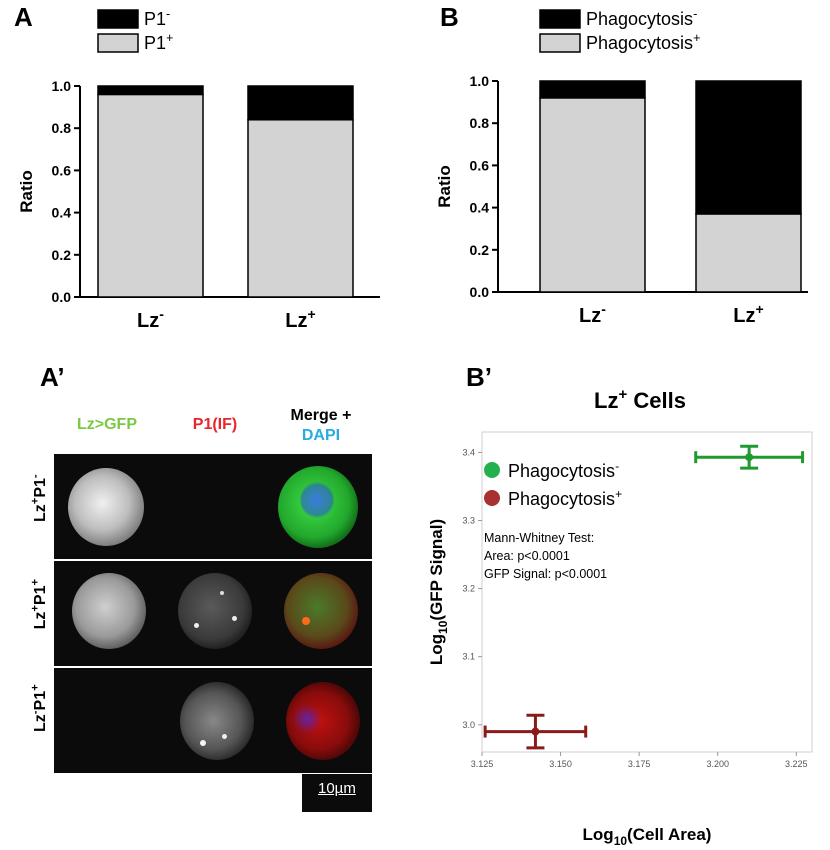  Describe the element at coordinates (640, 399) in the screenshot. I see `chart-title: Lz+ Cells` at that location.